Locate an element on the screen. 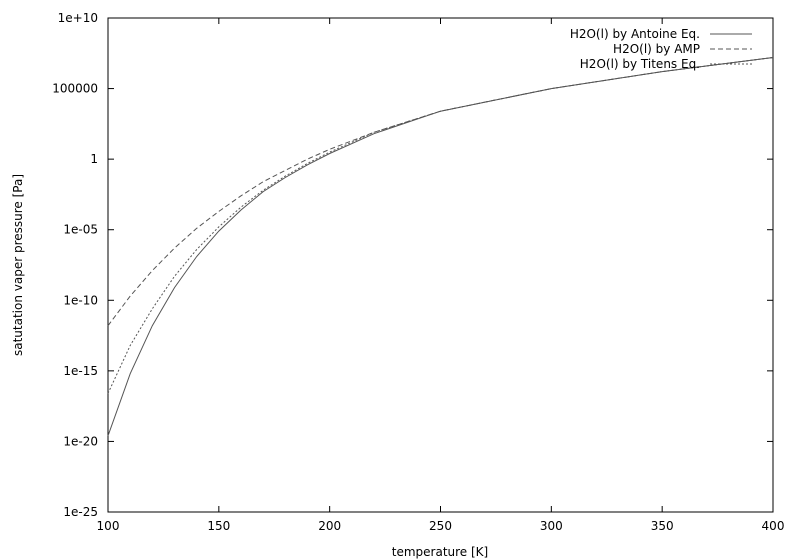 The width and height of the screenshot is (800, 560). y-tick-label: 1e-15 is located at coordinates (80, 371).